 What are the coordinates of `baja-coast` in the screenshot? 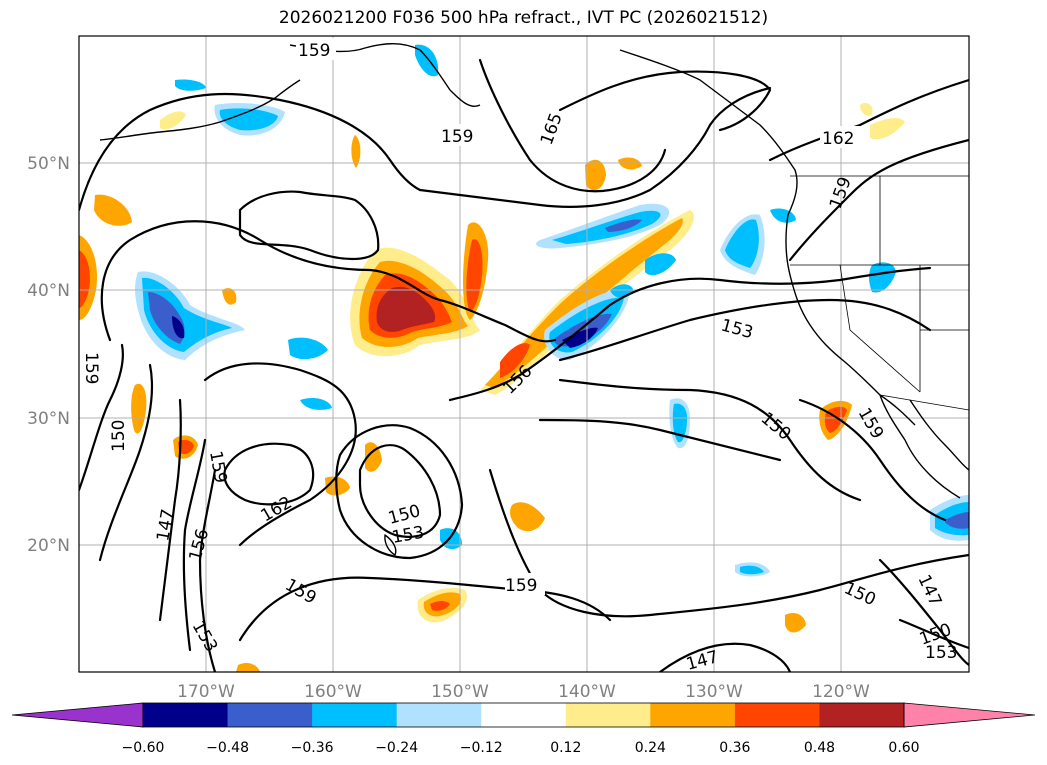 It's located at (920, 446).